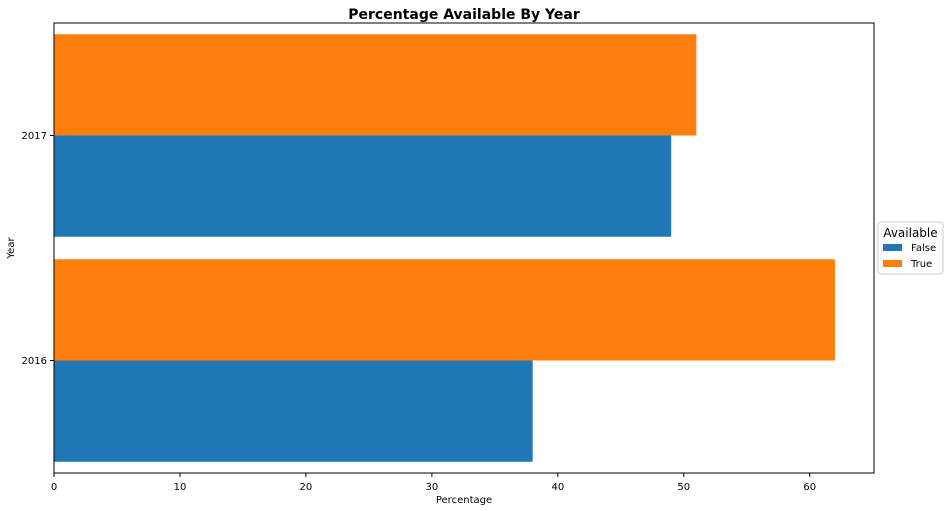  I want to click on legend-title: Available, so click(910, 233).